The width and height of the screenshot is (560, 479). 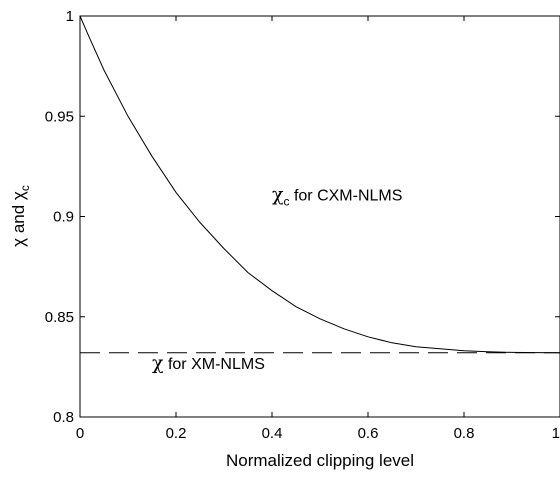 I want to click on y-tick-label: 0.85, so click(x=59, y=317).